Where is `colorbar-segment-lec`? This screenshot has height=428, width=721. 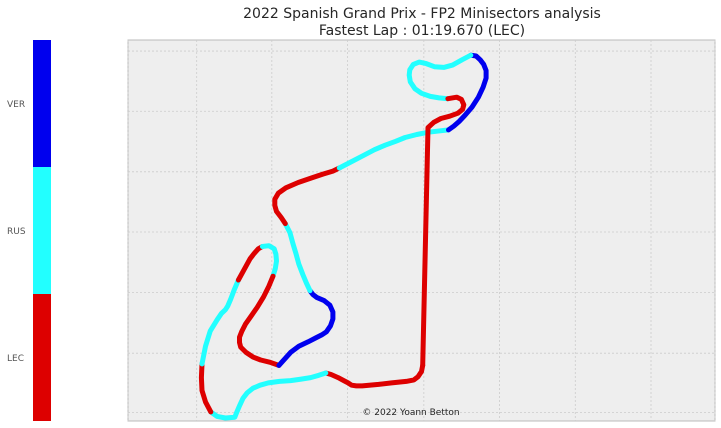 colorbar-segment-lec is located at coordinates (42, 357).